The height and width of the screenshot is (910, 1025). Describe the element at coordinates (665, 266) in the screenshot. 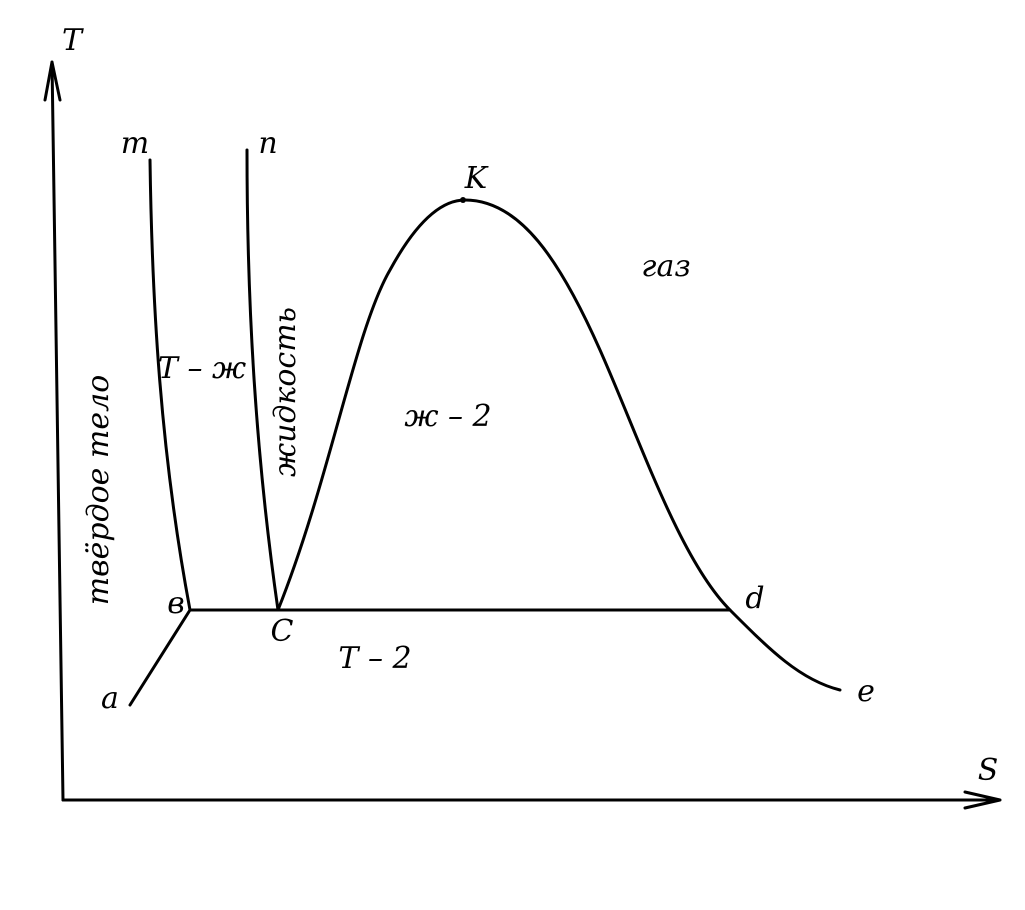

I see `region-label: газ` at that location.